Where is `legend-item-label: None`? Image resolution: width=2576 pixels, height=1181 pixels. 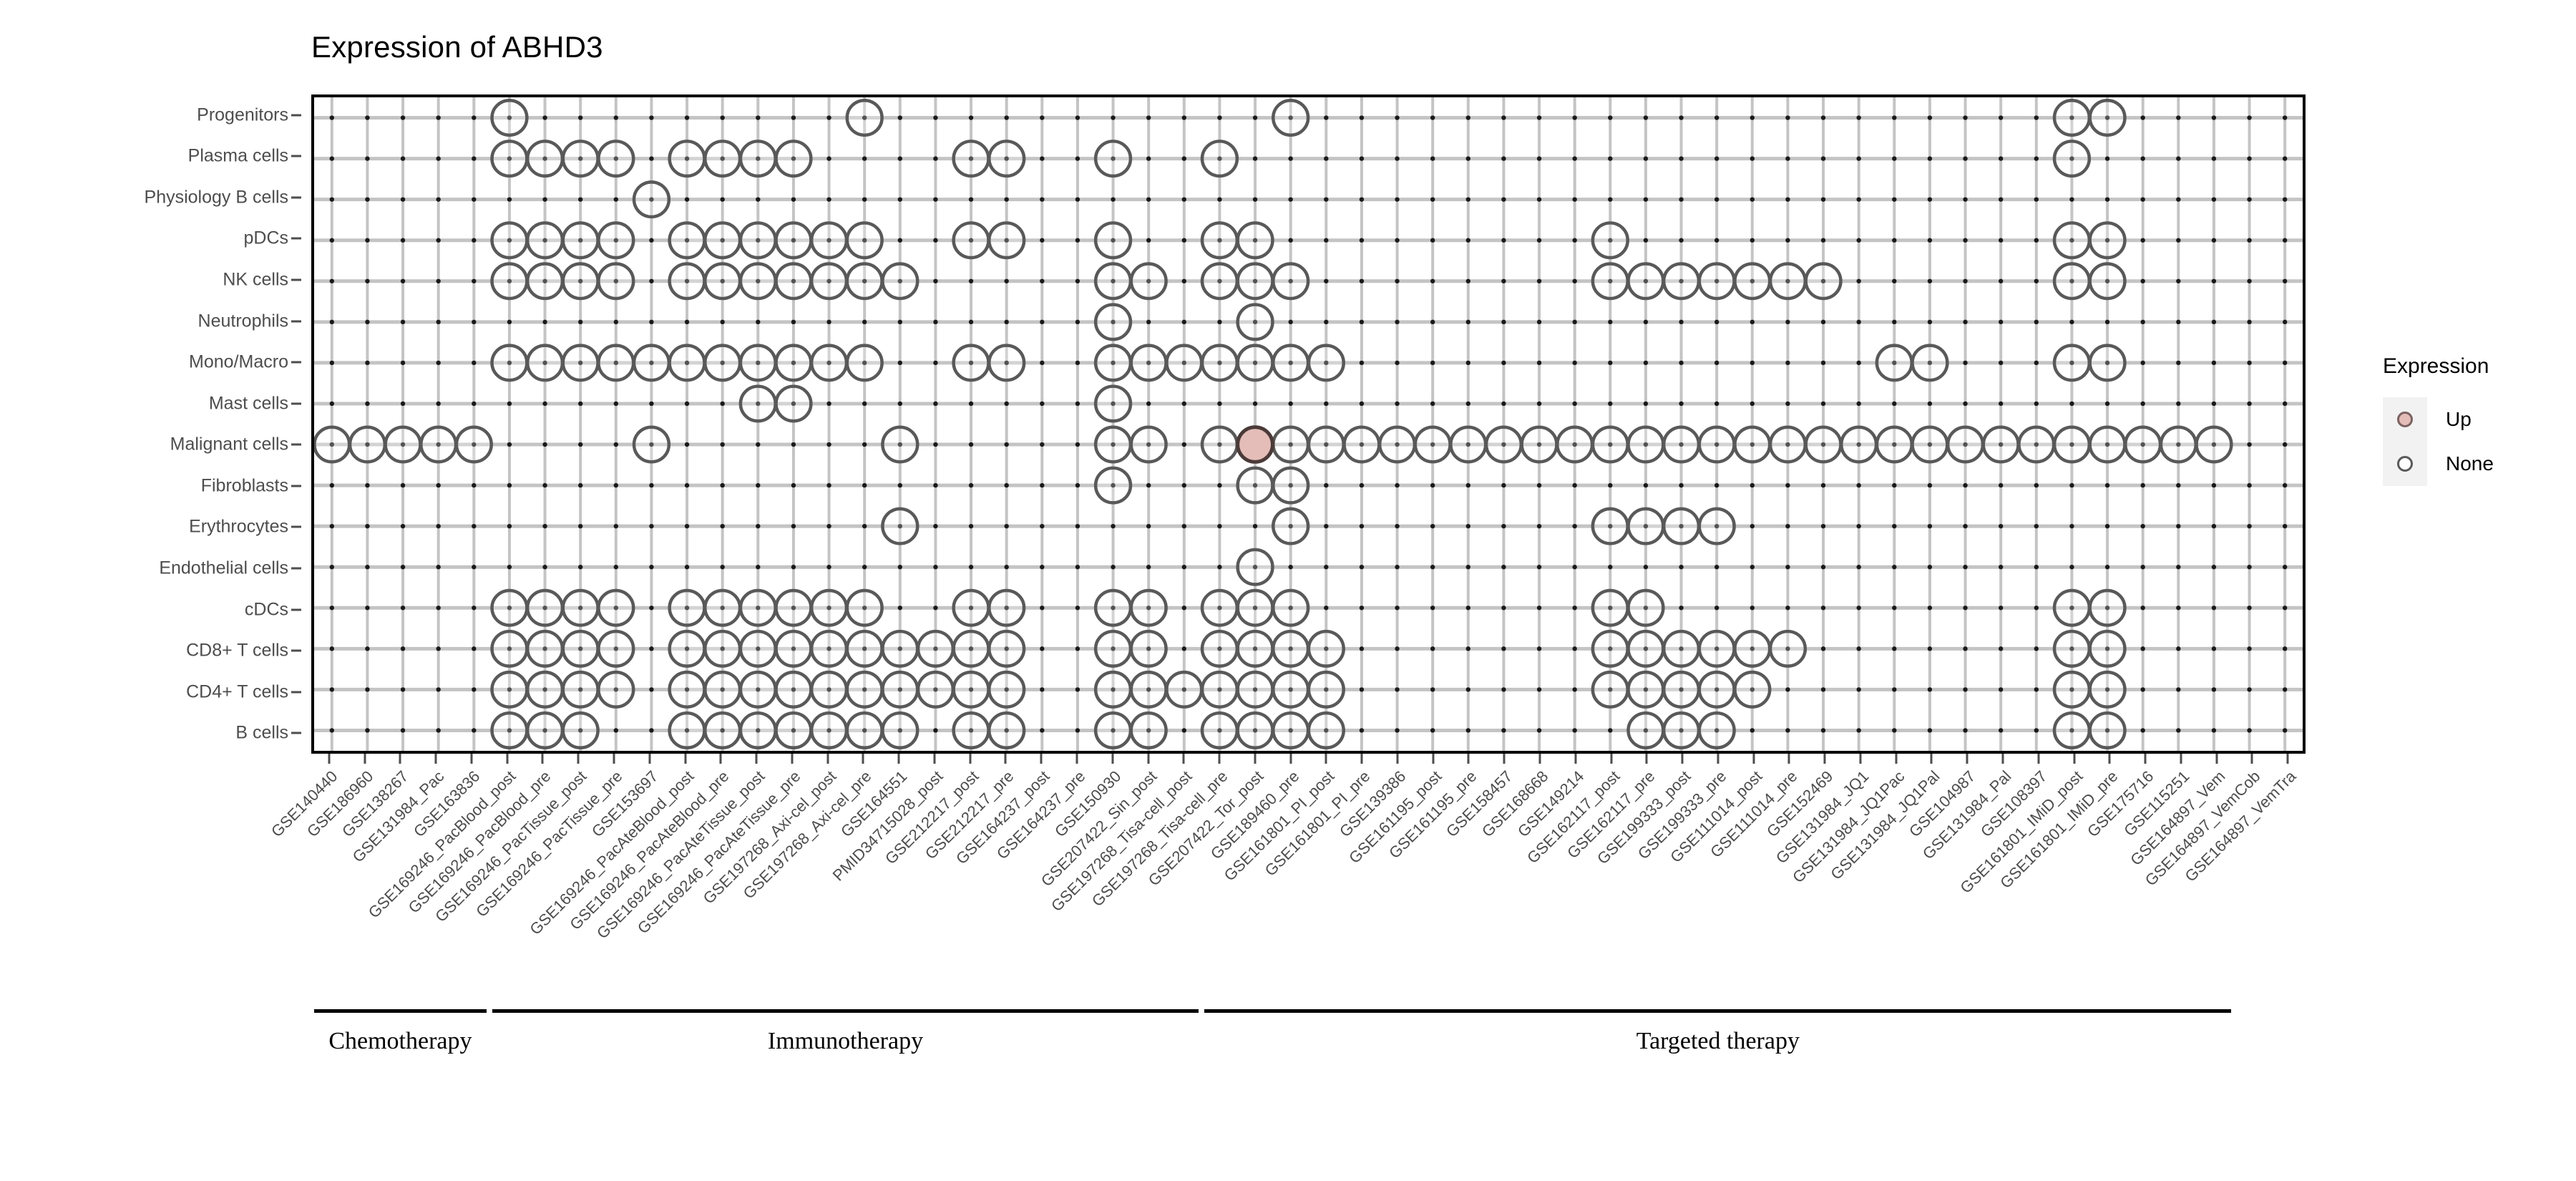
legend-item-label: None is located at coordinates (2470, 463).